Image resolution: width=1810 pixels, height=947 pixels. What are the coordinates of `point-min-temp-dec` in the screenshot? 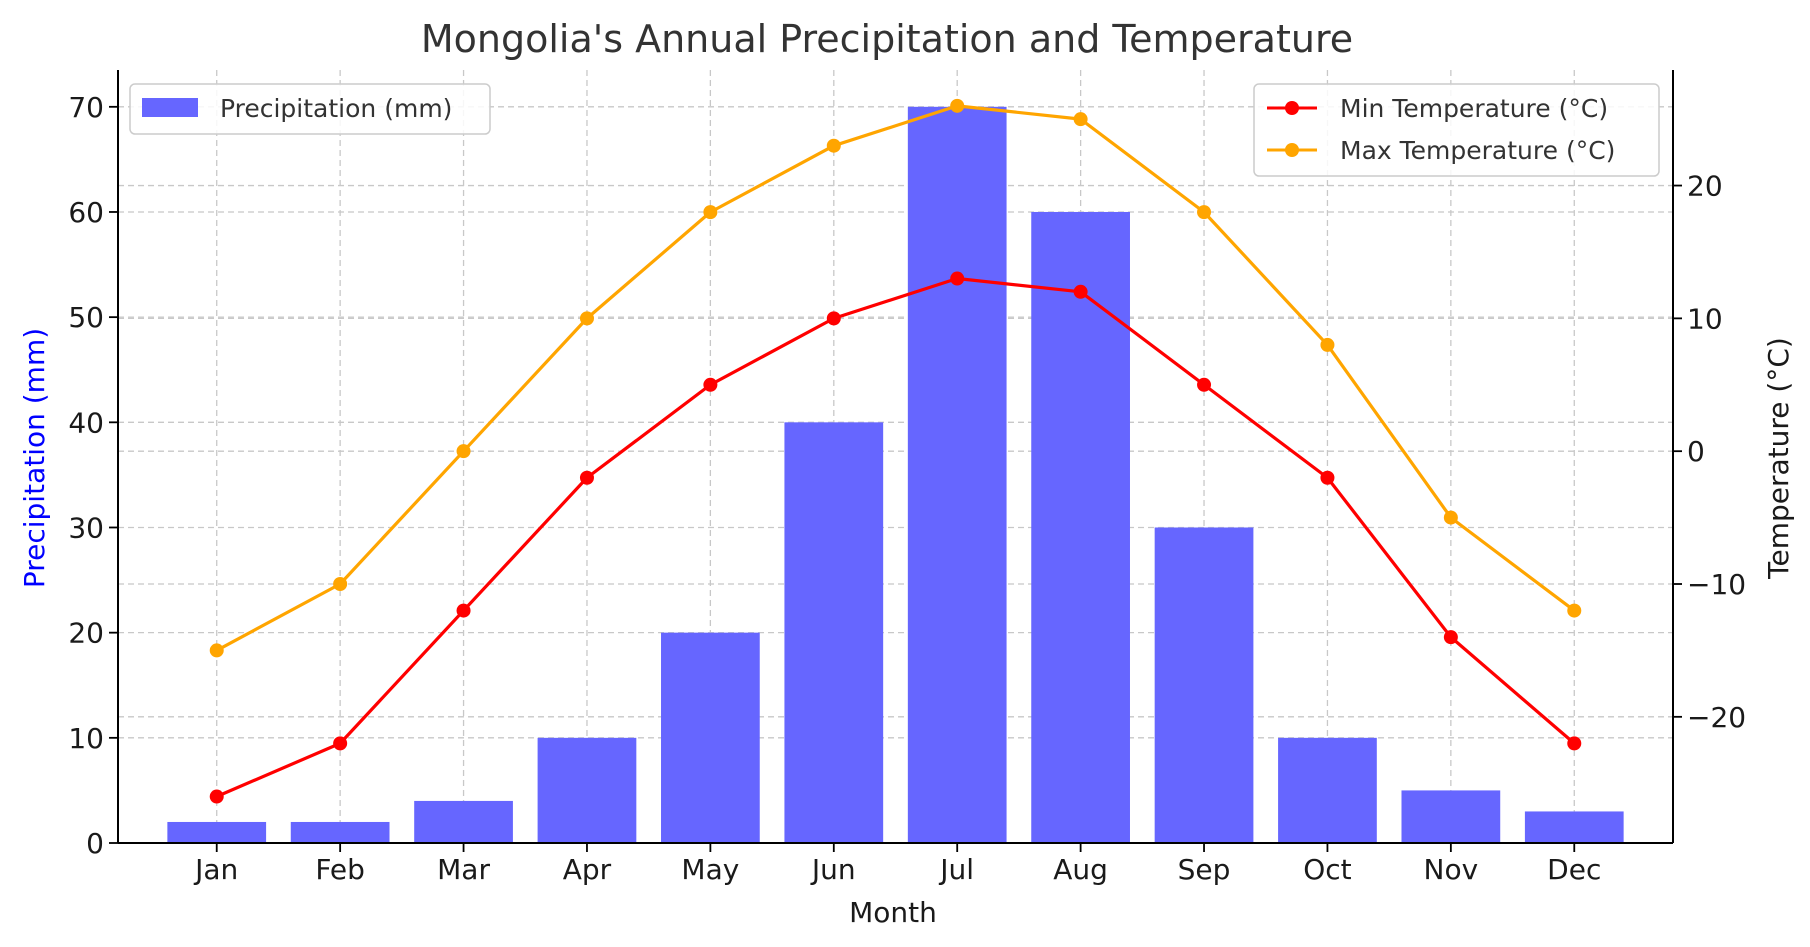 It's located at (1574, 743).